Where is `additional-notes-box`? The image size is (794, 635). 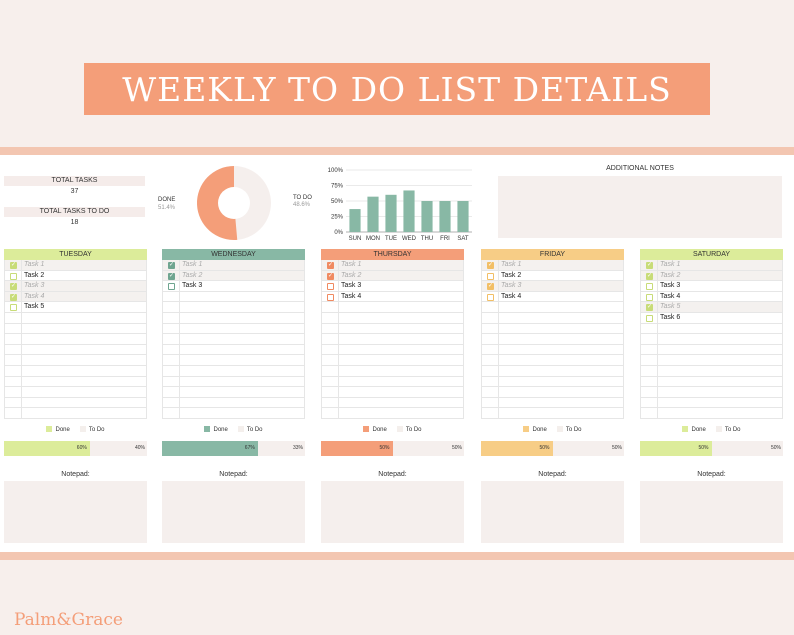 additional-notes-box is located at coordinates (640, 207).